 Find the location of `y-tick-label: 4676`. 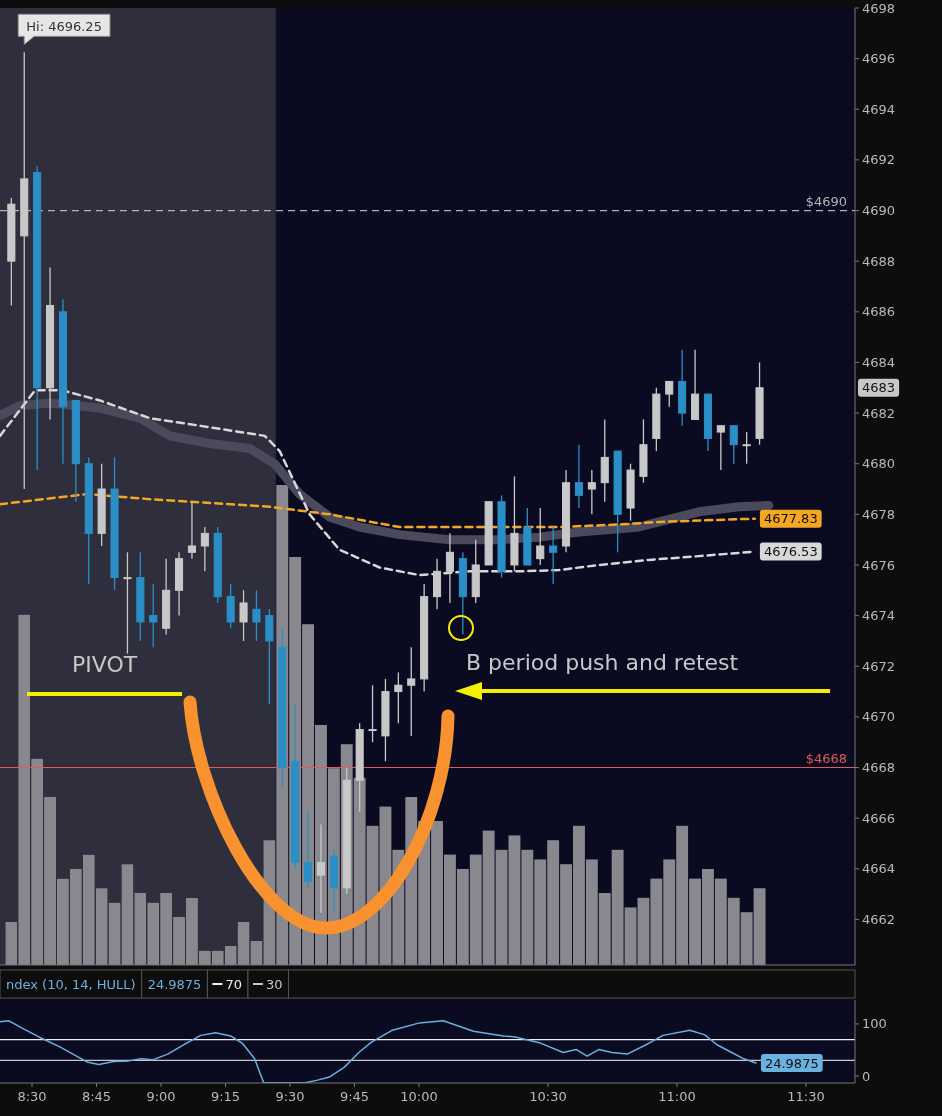

y-tick-label: 4676 is located at coordinates (879, 565).